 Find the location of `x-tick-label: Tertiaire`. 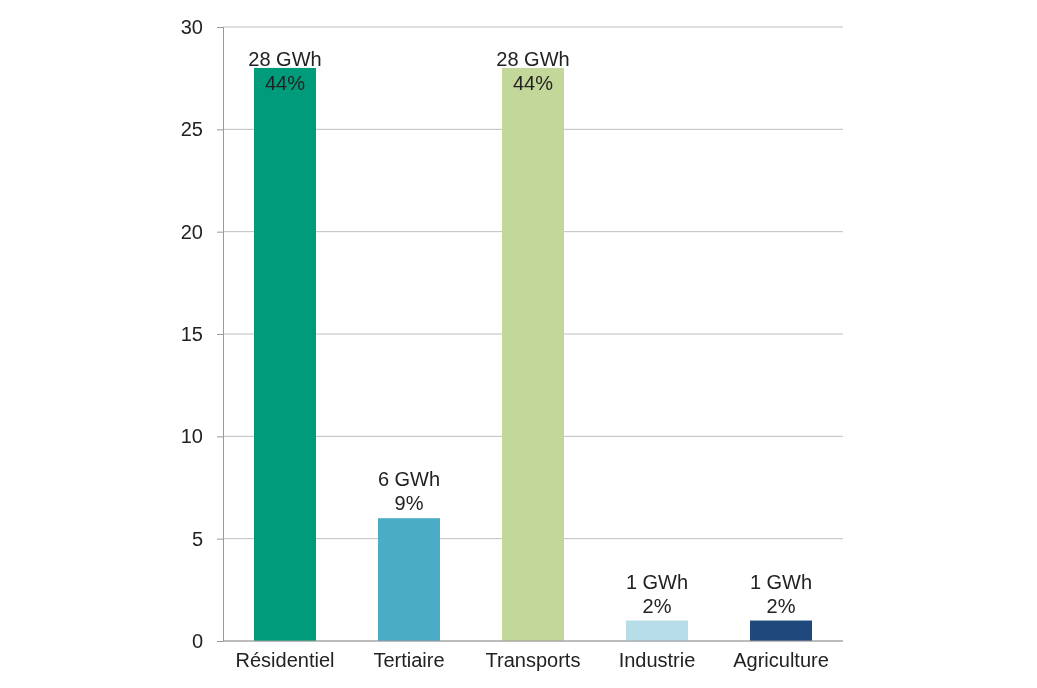

x-tick-label: Tertiaire is located at coordinates (409, 660).